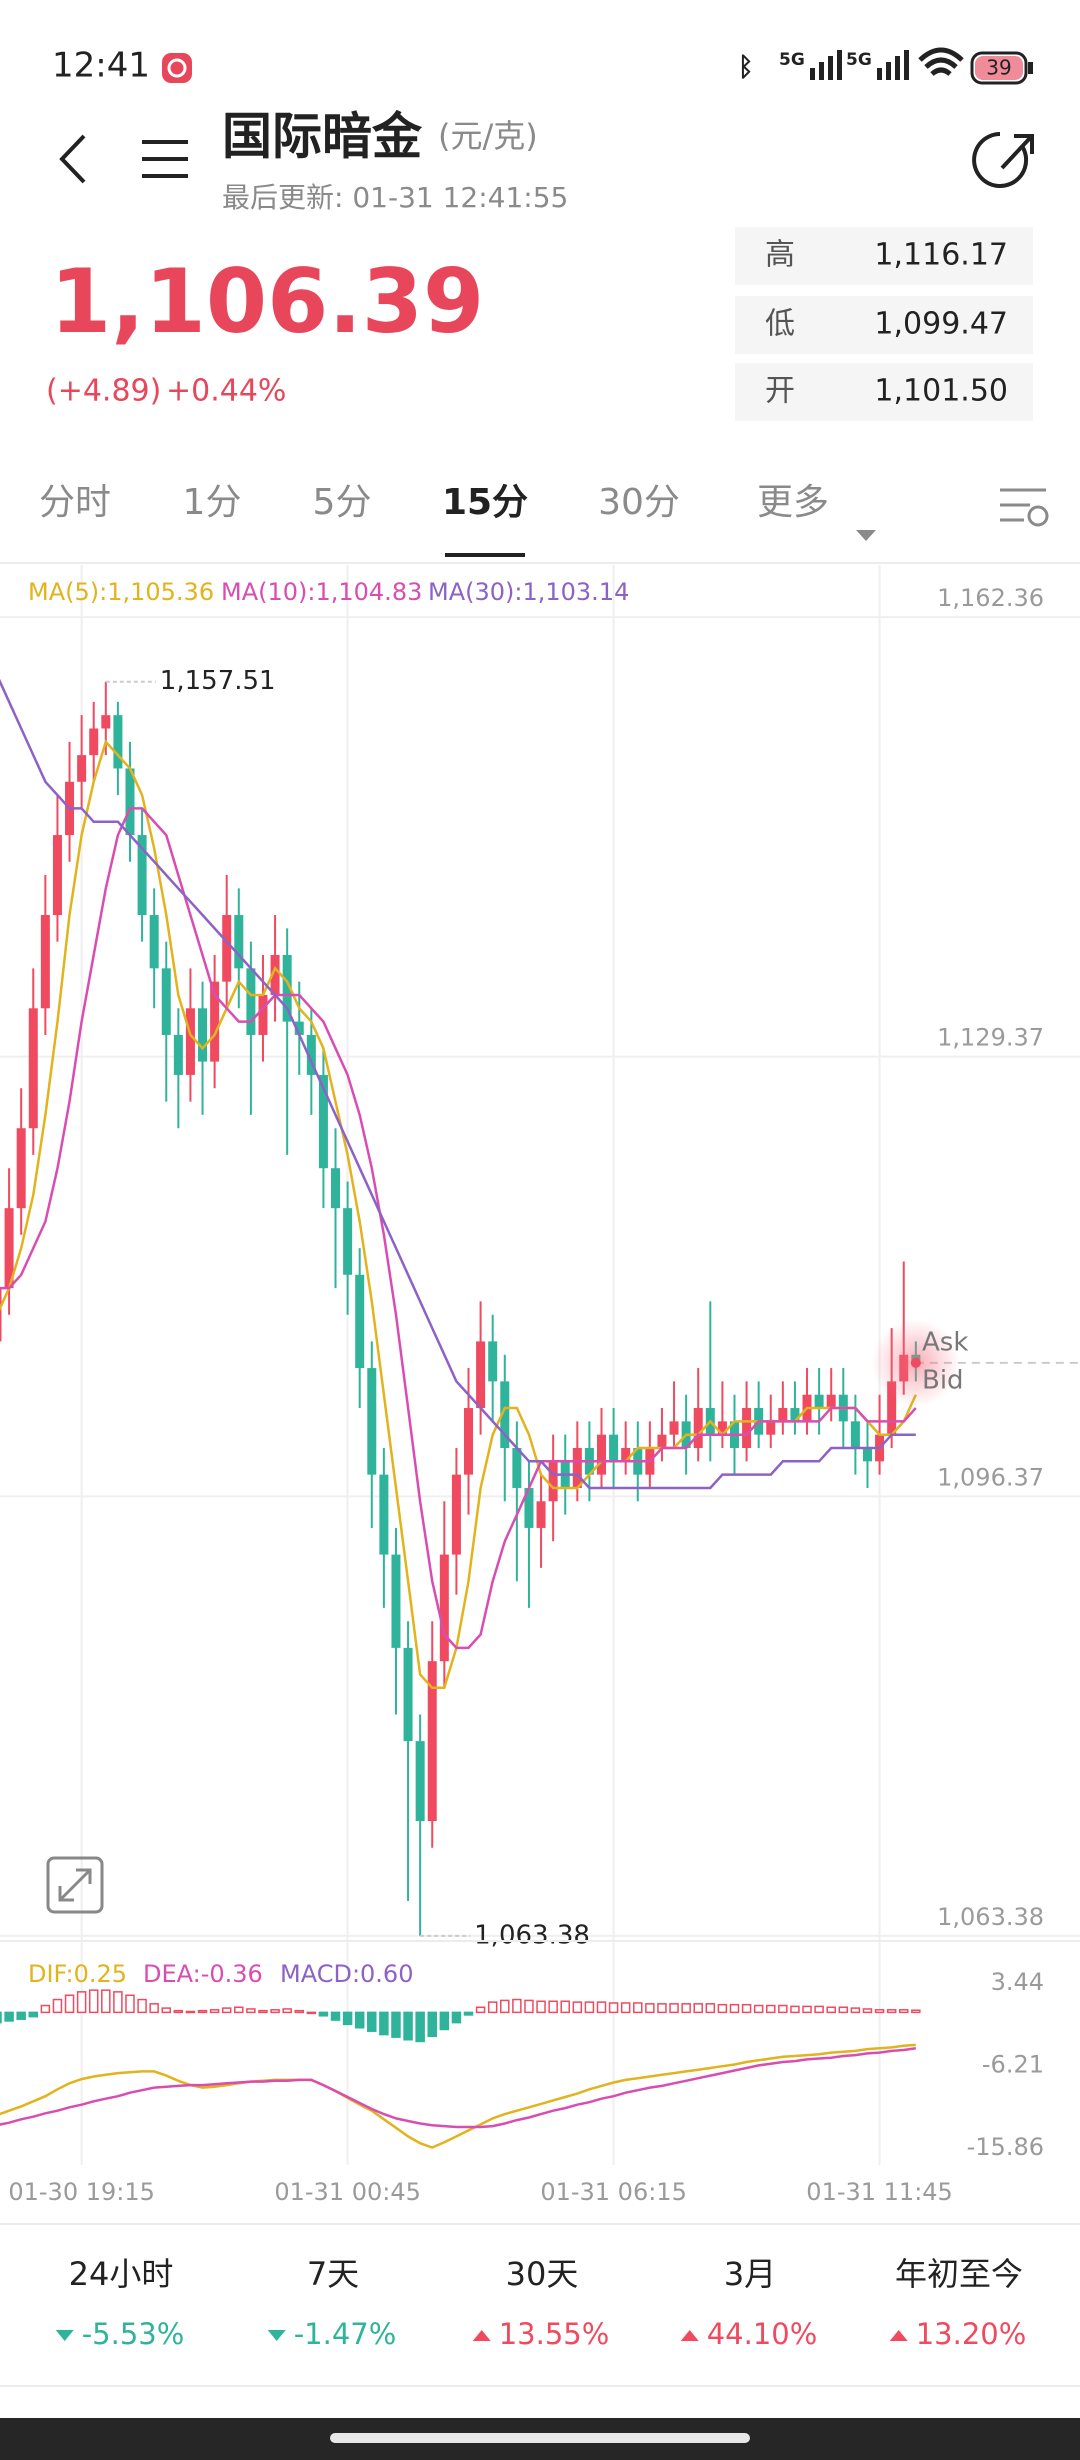  Describe the element at coordinates (941, 255) in the screenshot. I see `stat-value: 1,116.17` at that location.